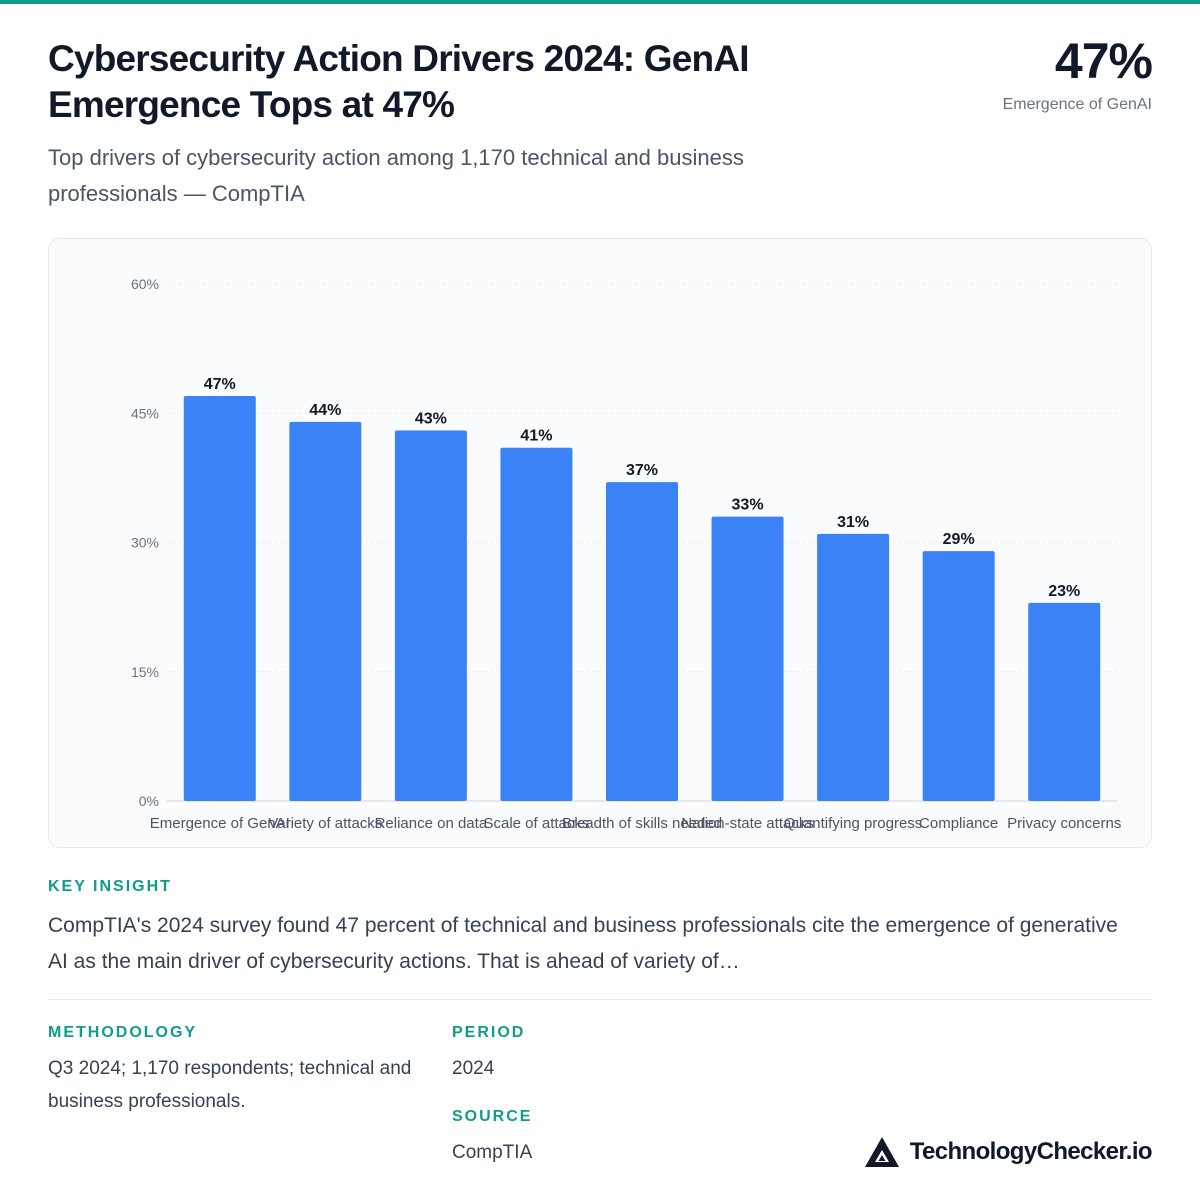 Image resolution: width=1200 pixels, height=1200 pixels. Describe the element at coordinates (123, 1032) in the screenshot. I see `methodology-label: METHODOLOGY` at that location.